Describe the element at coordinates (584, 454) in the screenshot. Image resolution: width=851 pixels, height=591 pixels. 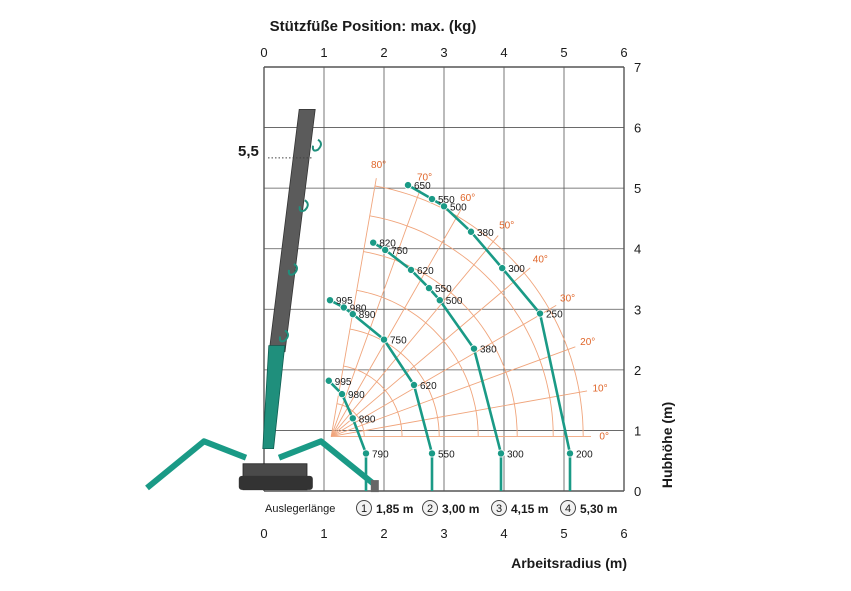
I see `load-value-label: 200` at that location.